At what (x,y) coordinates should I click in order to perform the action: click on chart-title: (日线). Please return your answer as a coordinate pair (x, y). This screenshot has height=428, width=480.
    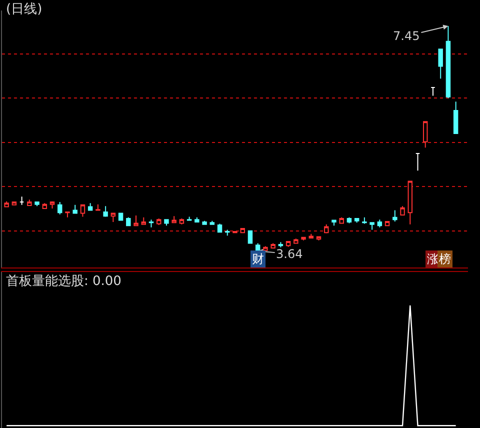
    Looking at the image, I should click on (24, 9).